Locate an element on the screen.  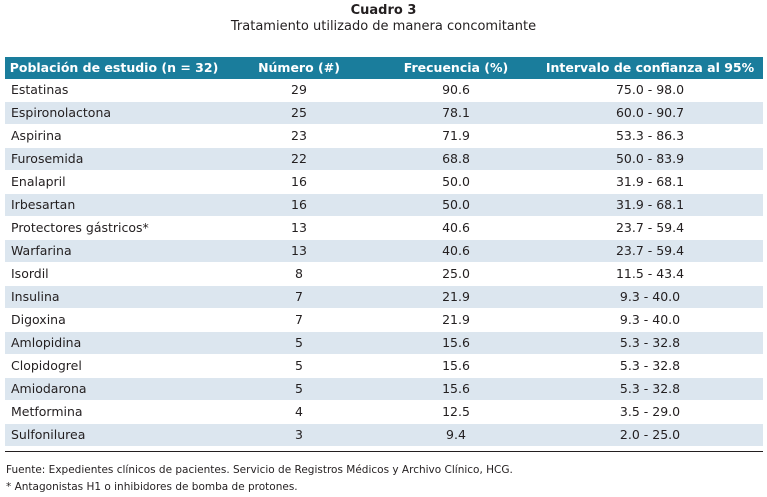
table-row: Warfarina 13 40.6 23.7 - 59.4 is located at coordinates (384, 251).